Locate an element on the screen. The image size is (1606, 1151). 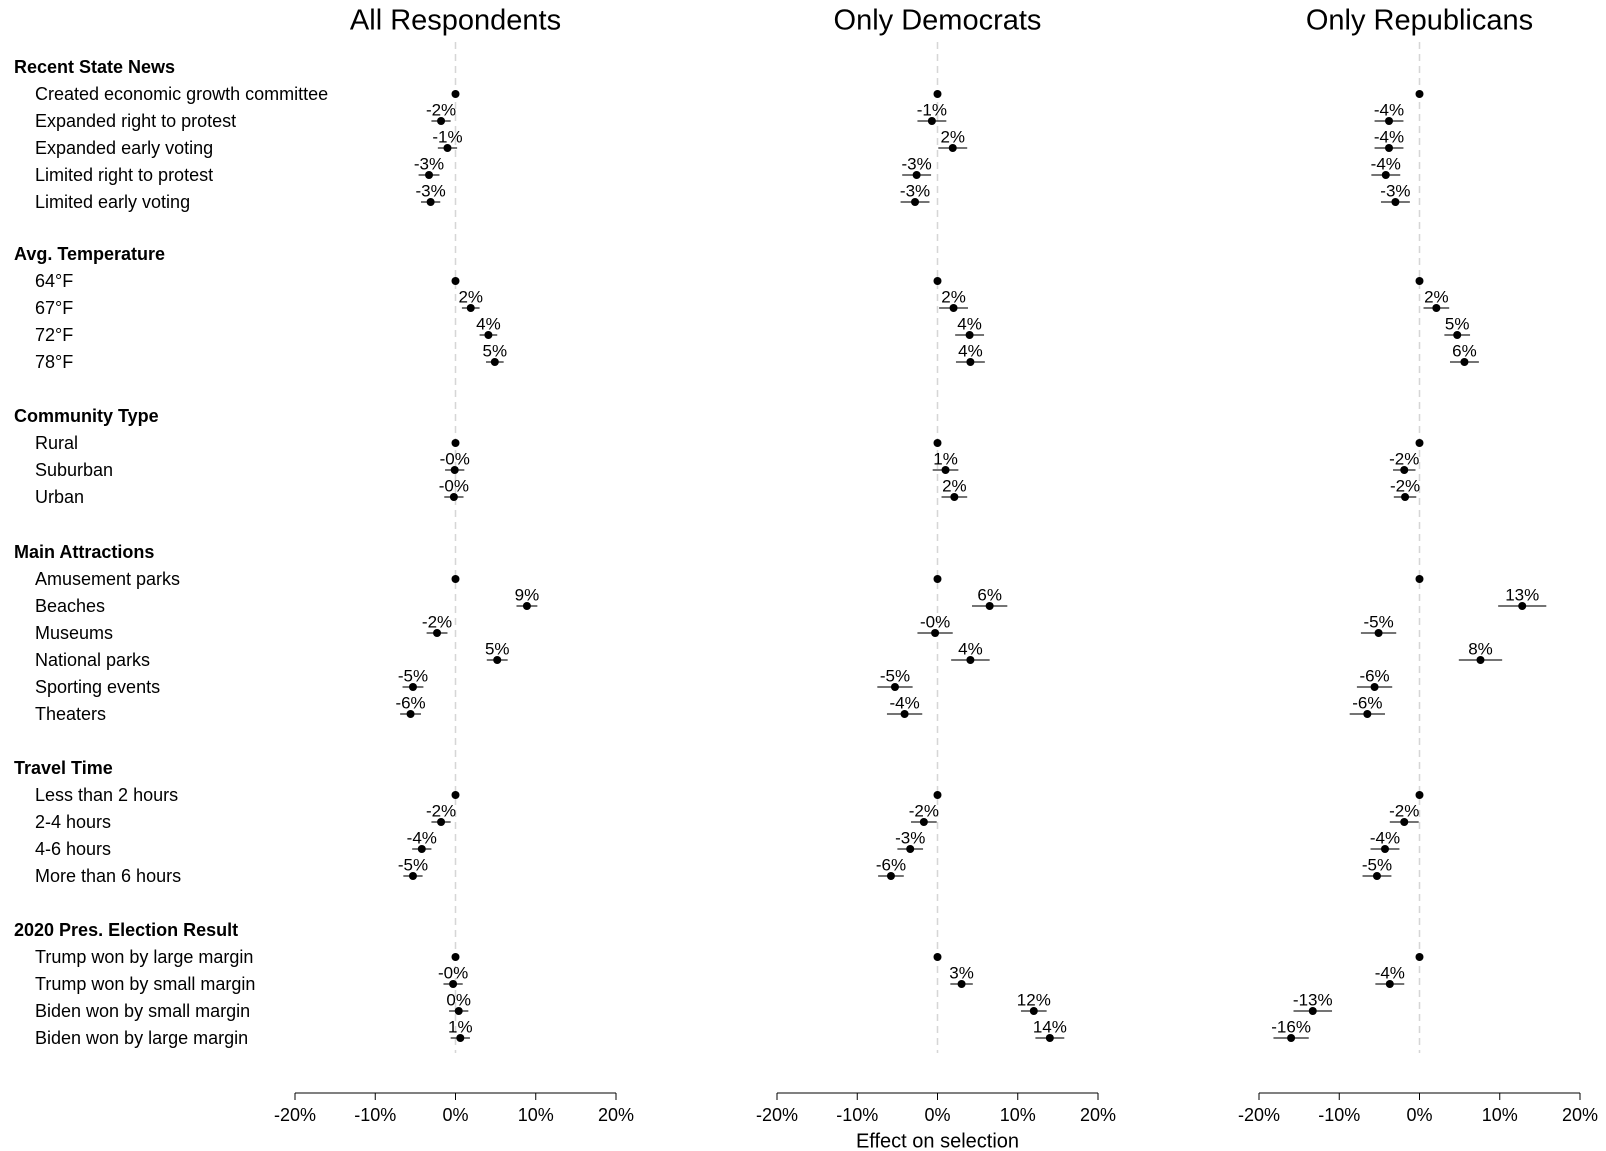
panel-title: Only Democrats is located at coordinates (938, 21).